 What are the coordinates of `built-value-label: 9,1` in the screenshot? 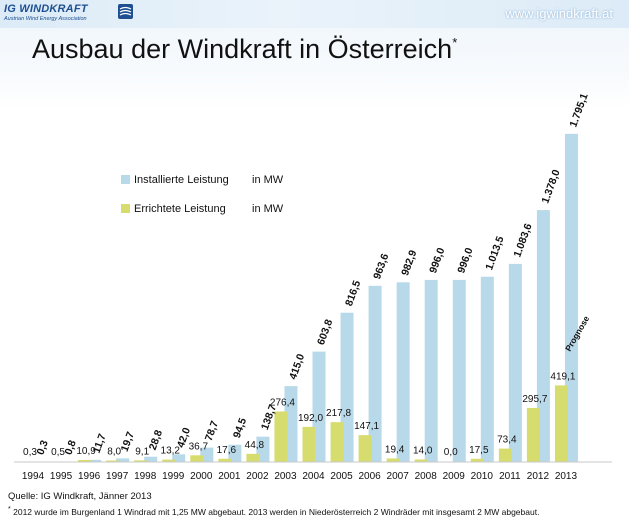 It's located at (142, 451).